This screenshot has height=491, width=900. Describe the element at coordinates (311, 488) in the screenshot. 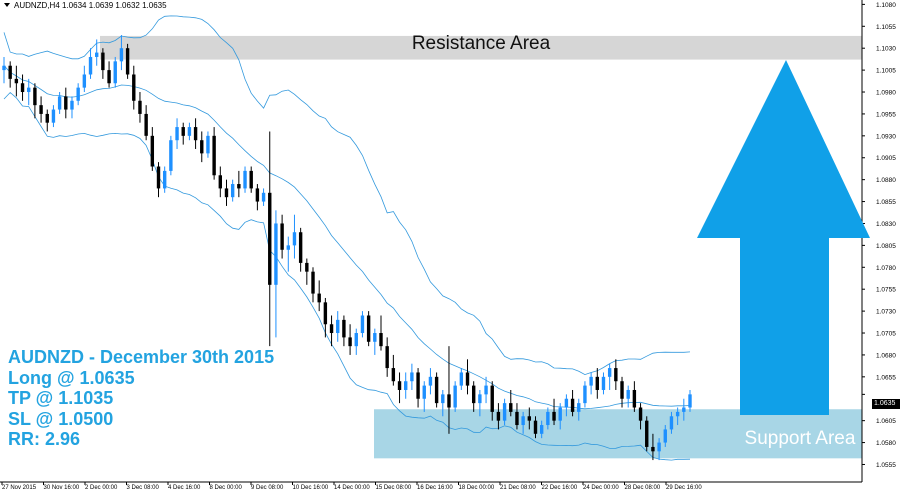

I see `x-tick-label: 10 Dec 16:00` at that location.